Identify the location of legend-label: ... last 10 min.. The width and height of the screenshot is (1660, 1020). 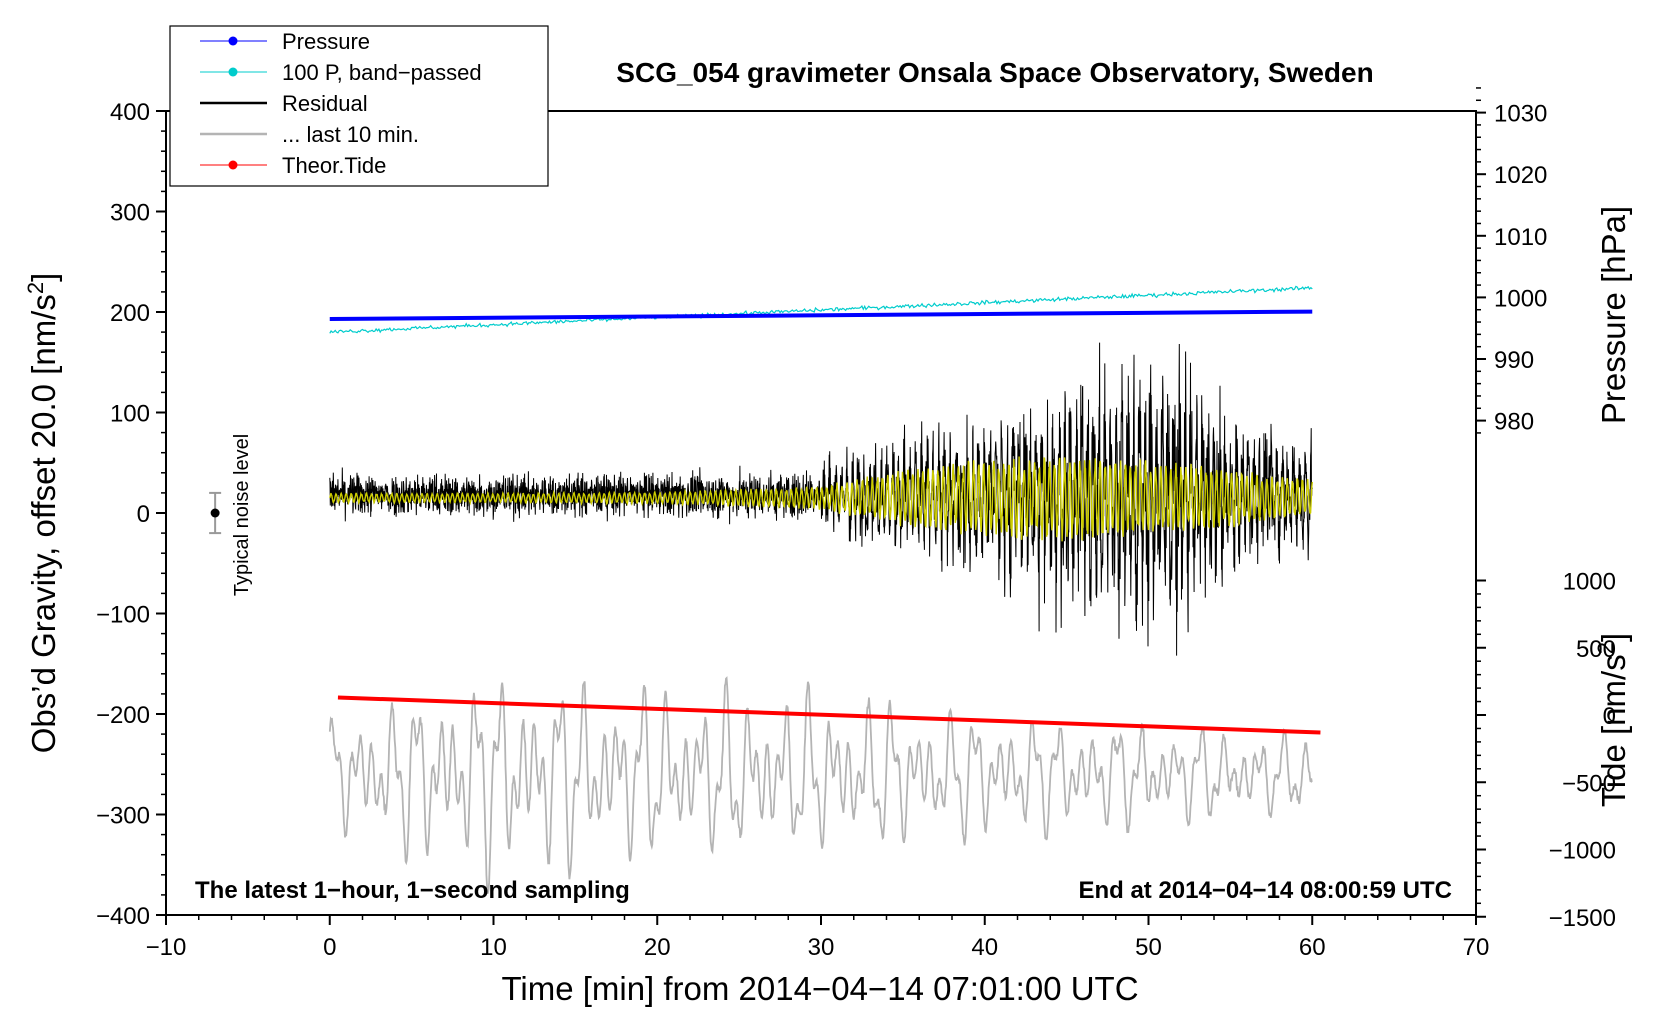
(350, 134).